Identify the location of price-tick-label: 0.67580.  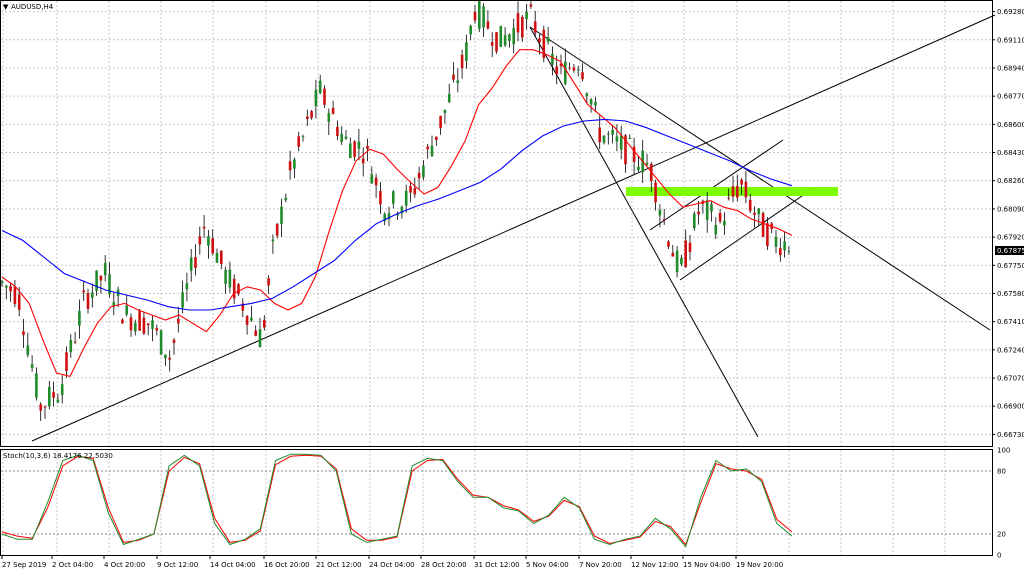
(1010, 294).